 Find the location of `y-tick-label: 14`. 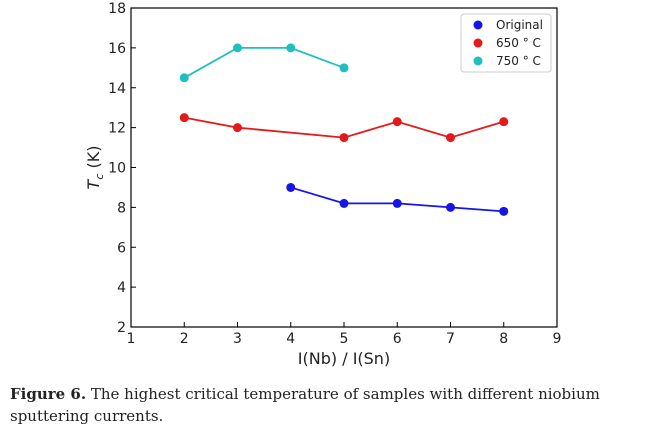

y-tick-label: 14 is located at coordinates (117, 89).